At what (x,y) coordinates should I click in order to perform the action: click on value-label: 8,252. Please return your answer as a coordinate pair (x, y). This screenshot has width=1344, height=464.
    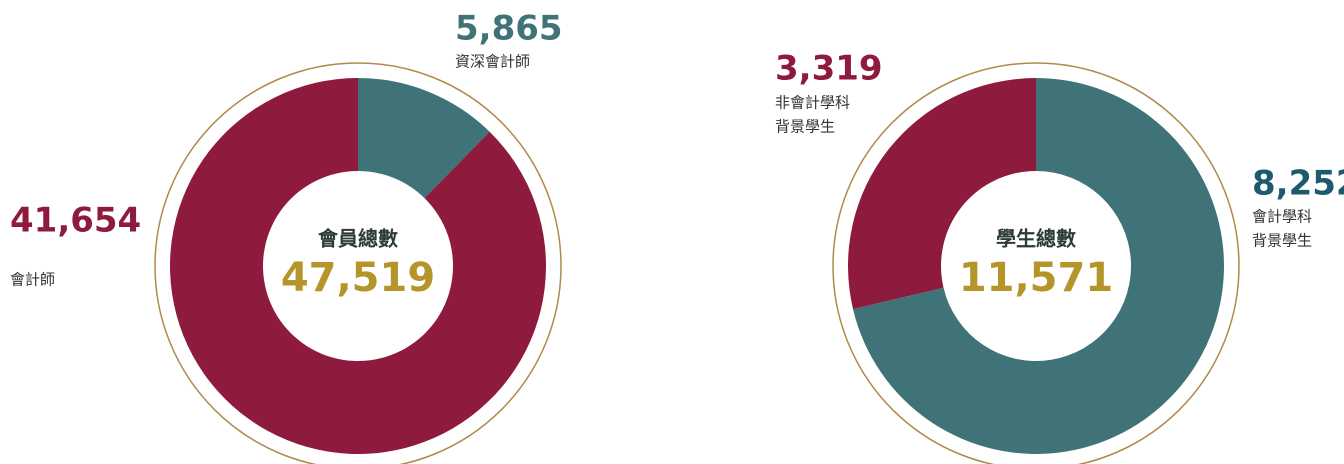
    Looking at the image, I should click on (1298, 184).